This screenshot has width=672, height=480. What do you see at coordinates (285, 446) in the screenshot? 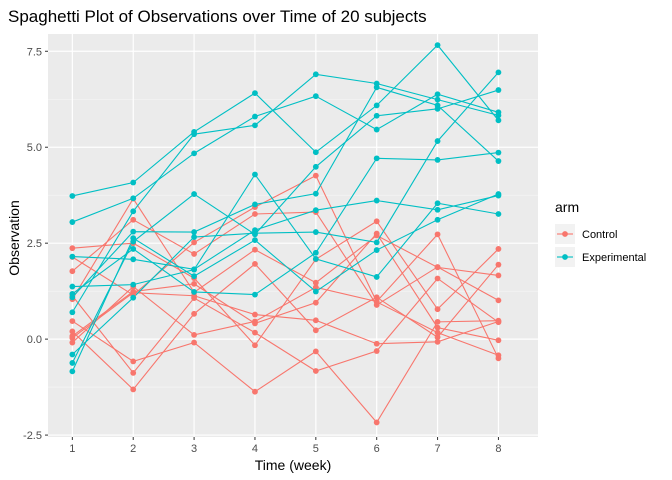
I see `x-axis: 1 2 3 4 5 6 7 8` at bounding box center [285, 446].